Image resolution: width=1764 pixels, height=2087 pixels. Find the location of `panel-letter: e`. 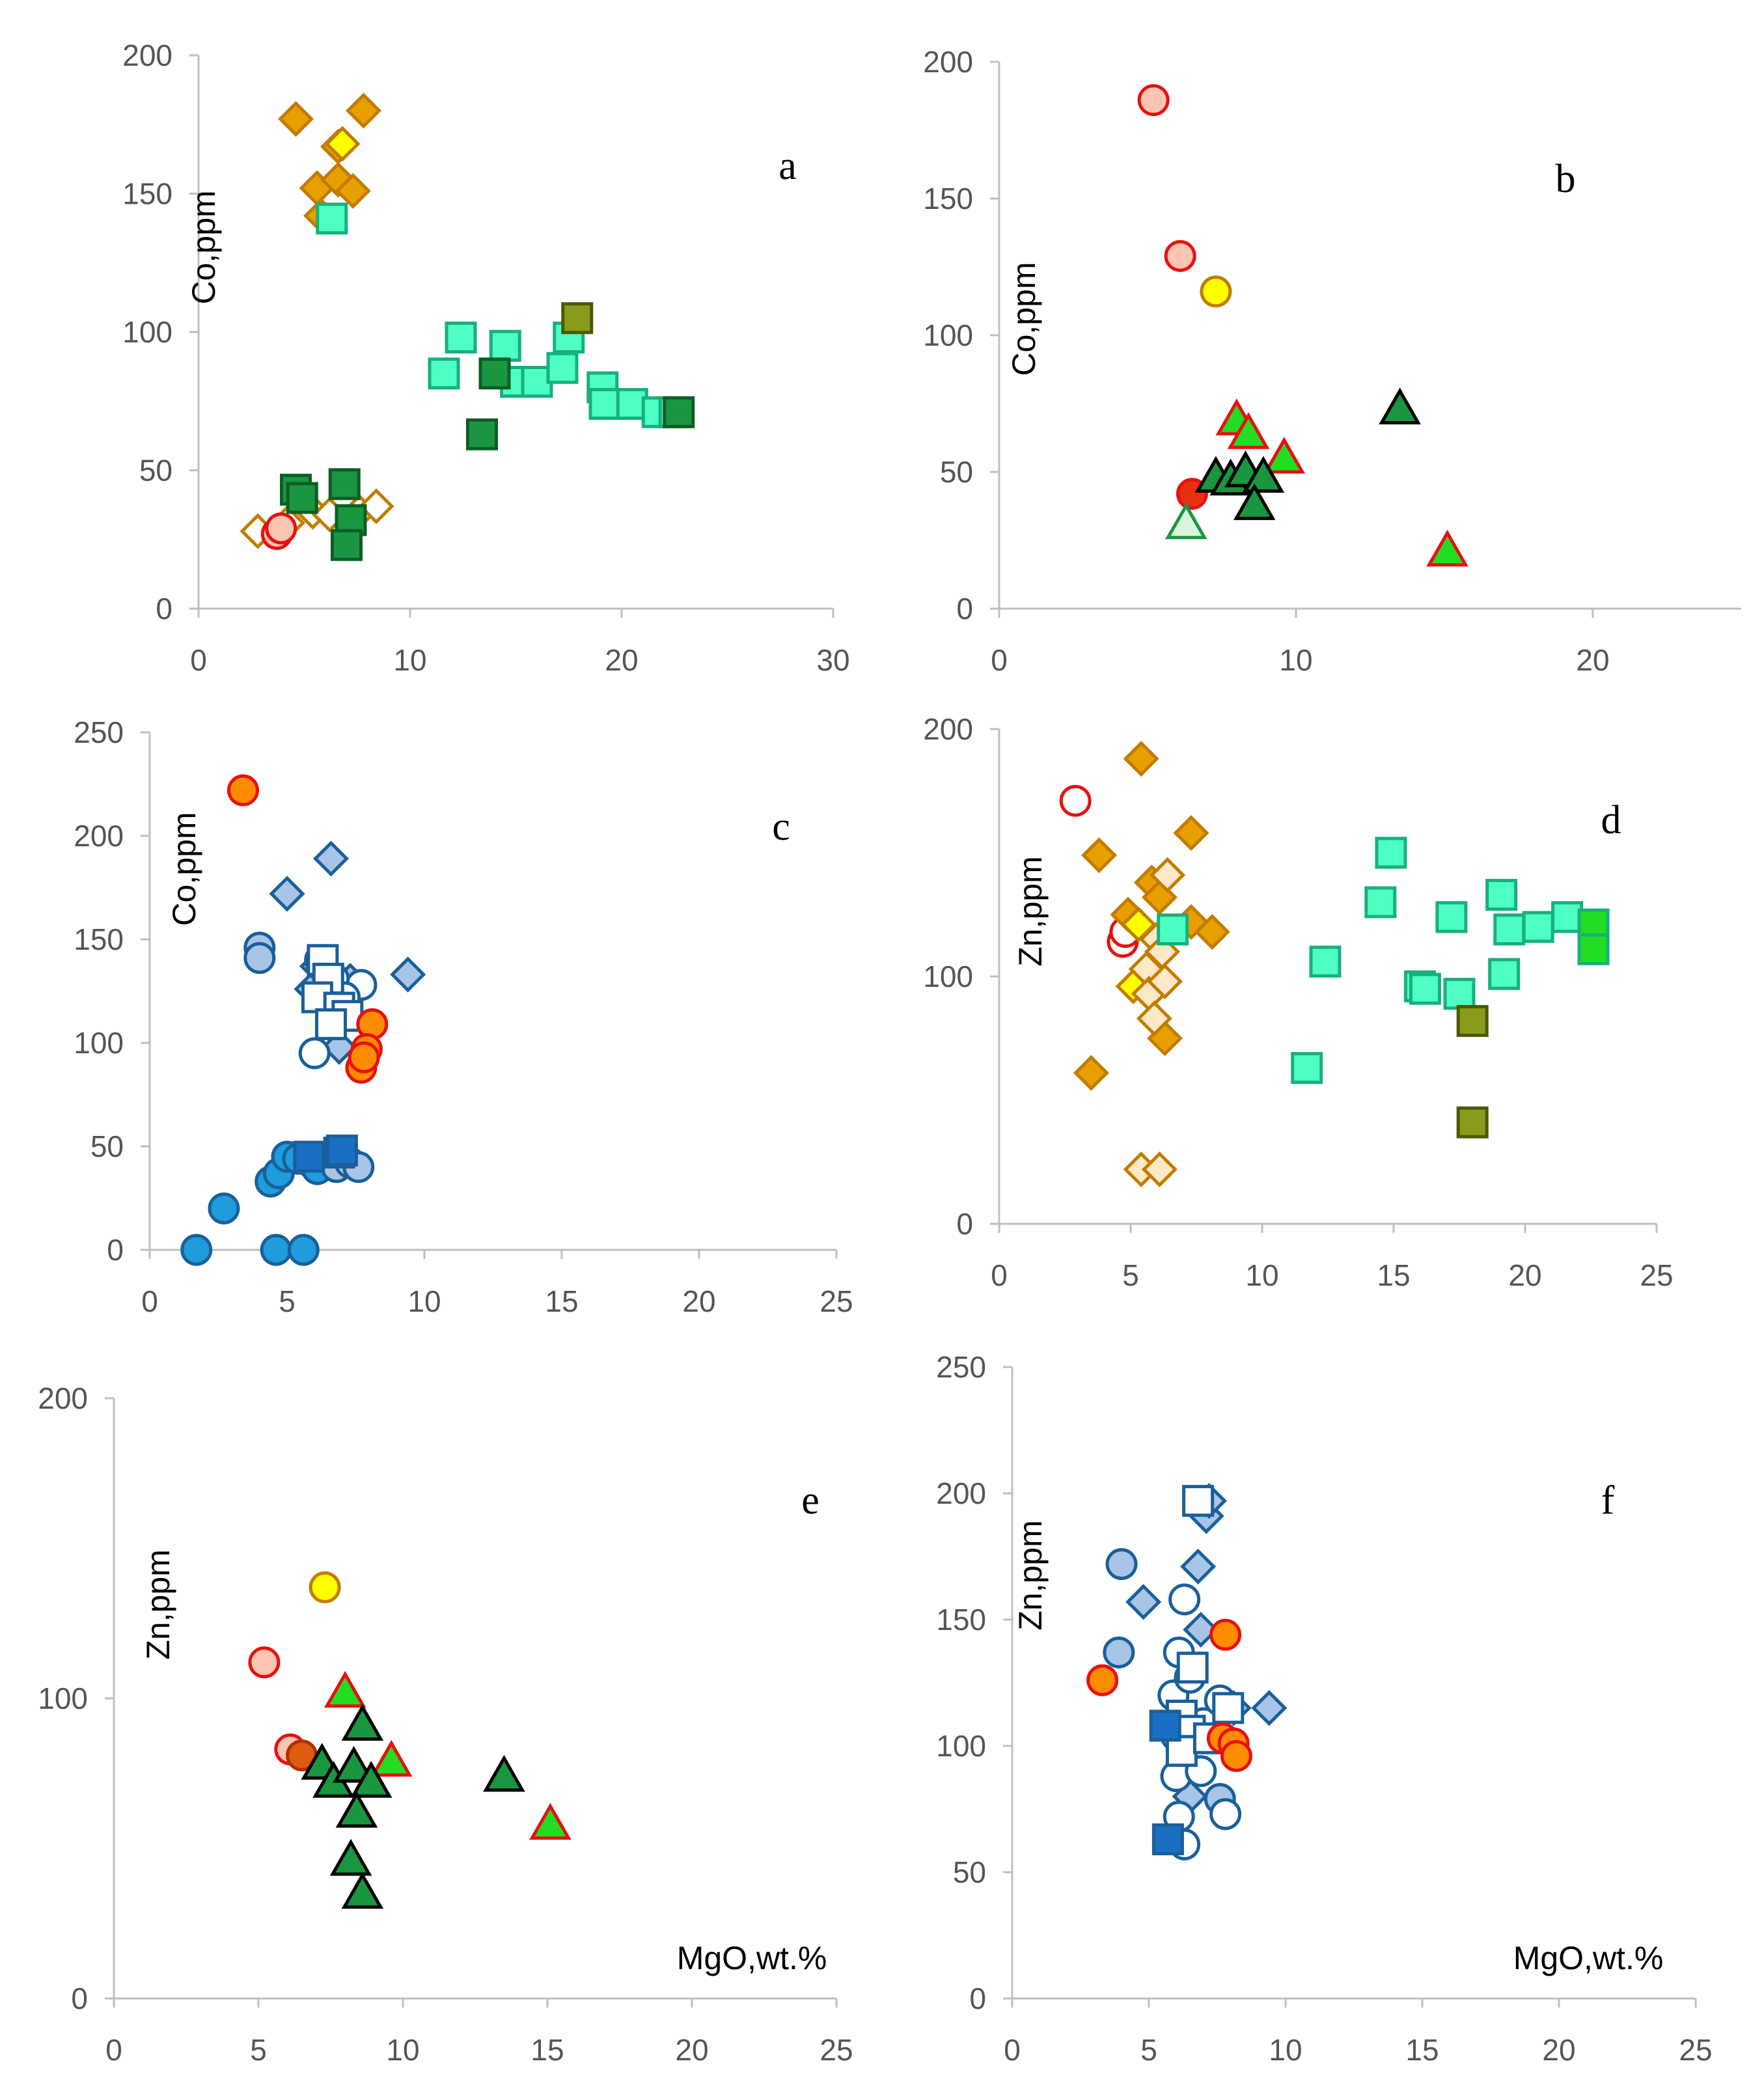

panel-letter: e is located at coordinates (810, 1501).